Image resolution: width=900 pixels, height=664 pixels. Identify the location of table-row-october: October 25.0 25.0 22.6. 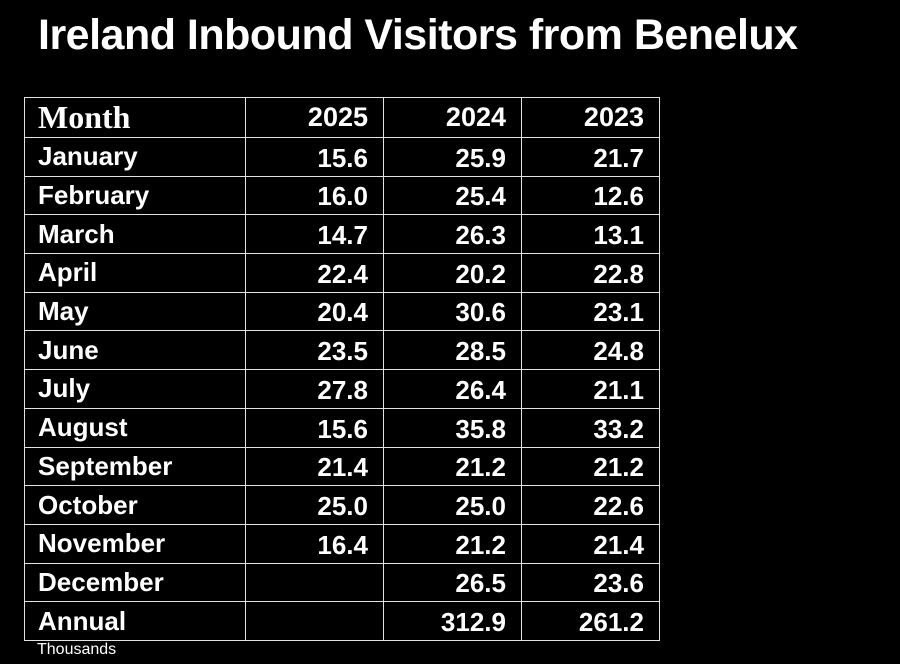
(342, 505).